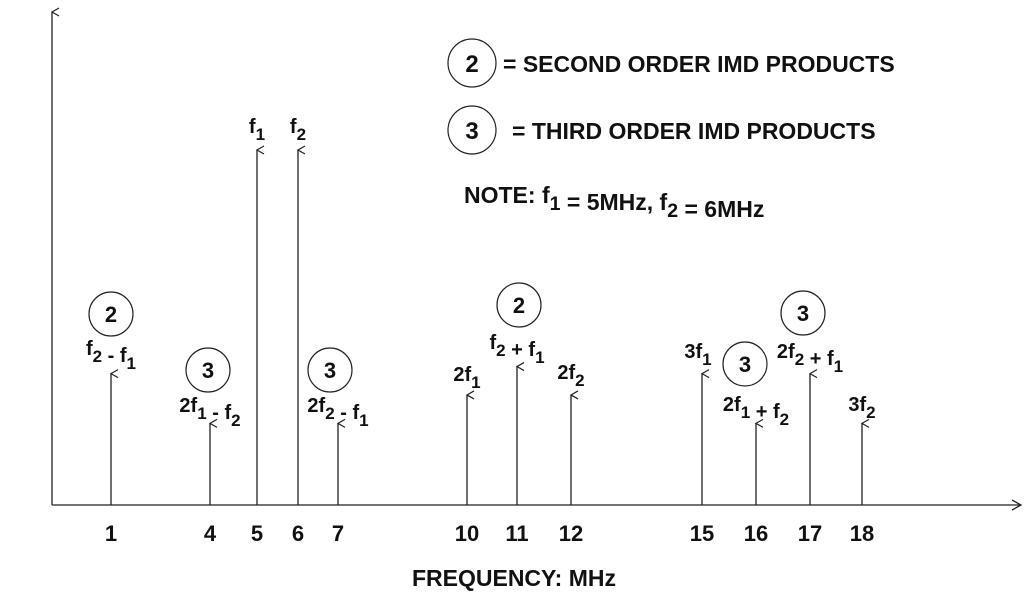 The width and height of the screenshot is (1028, 605). Describe the element at coordinates (466, 378) in the screenshot. I see `component-label-10: 2f1` at that location.